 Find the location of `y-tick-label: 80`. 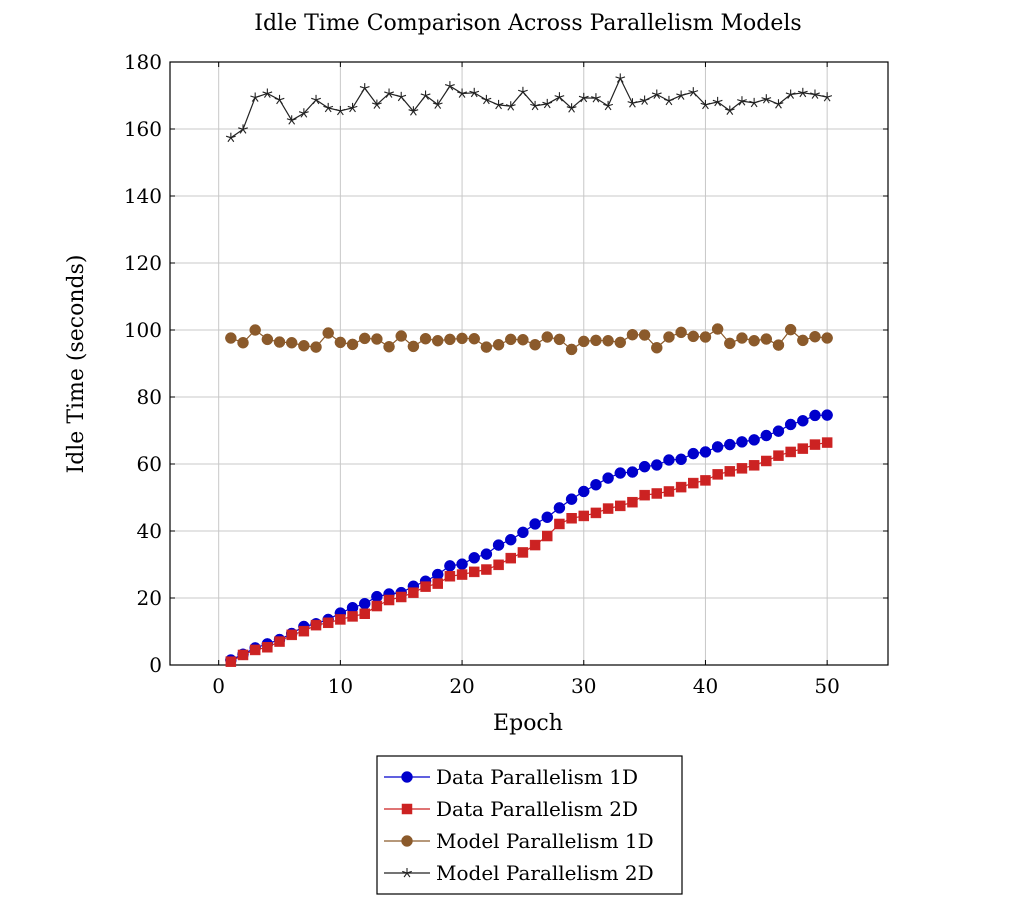

y-tick-label: 80 is located at coordinates (149, 397).